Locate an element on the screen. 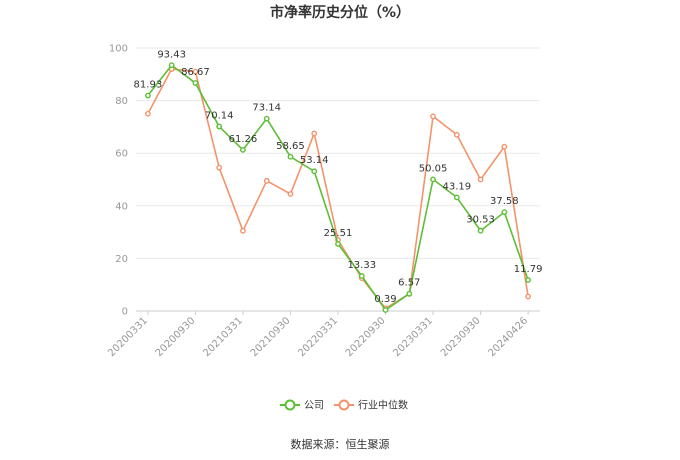 The width and height of the screenshot is (680, 460). data-label: 81.93 is located at coordinates (148, 85).